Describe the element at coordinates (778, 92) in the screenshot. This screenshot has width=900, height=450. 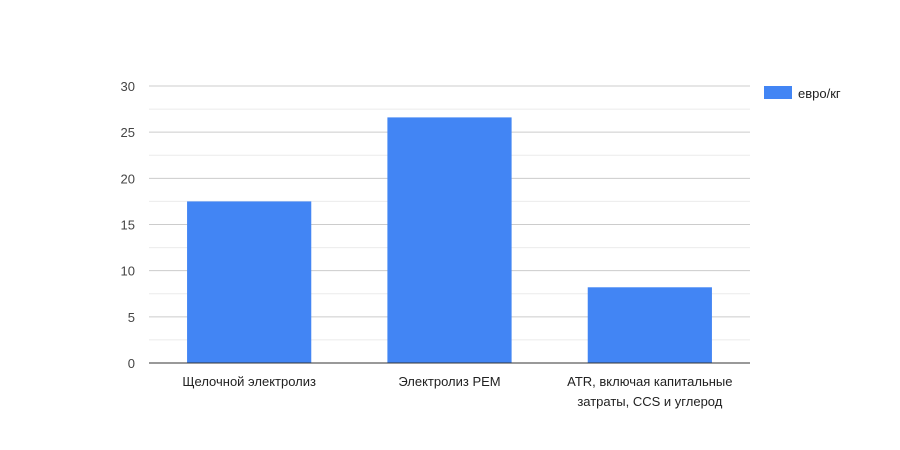
I see `legend-swatch` at that location.